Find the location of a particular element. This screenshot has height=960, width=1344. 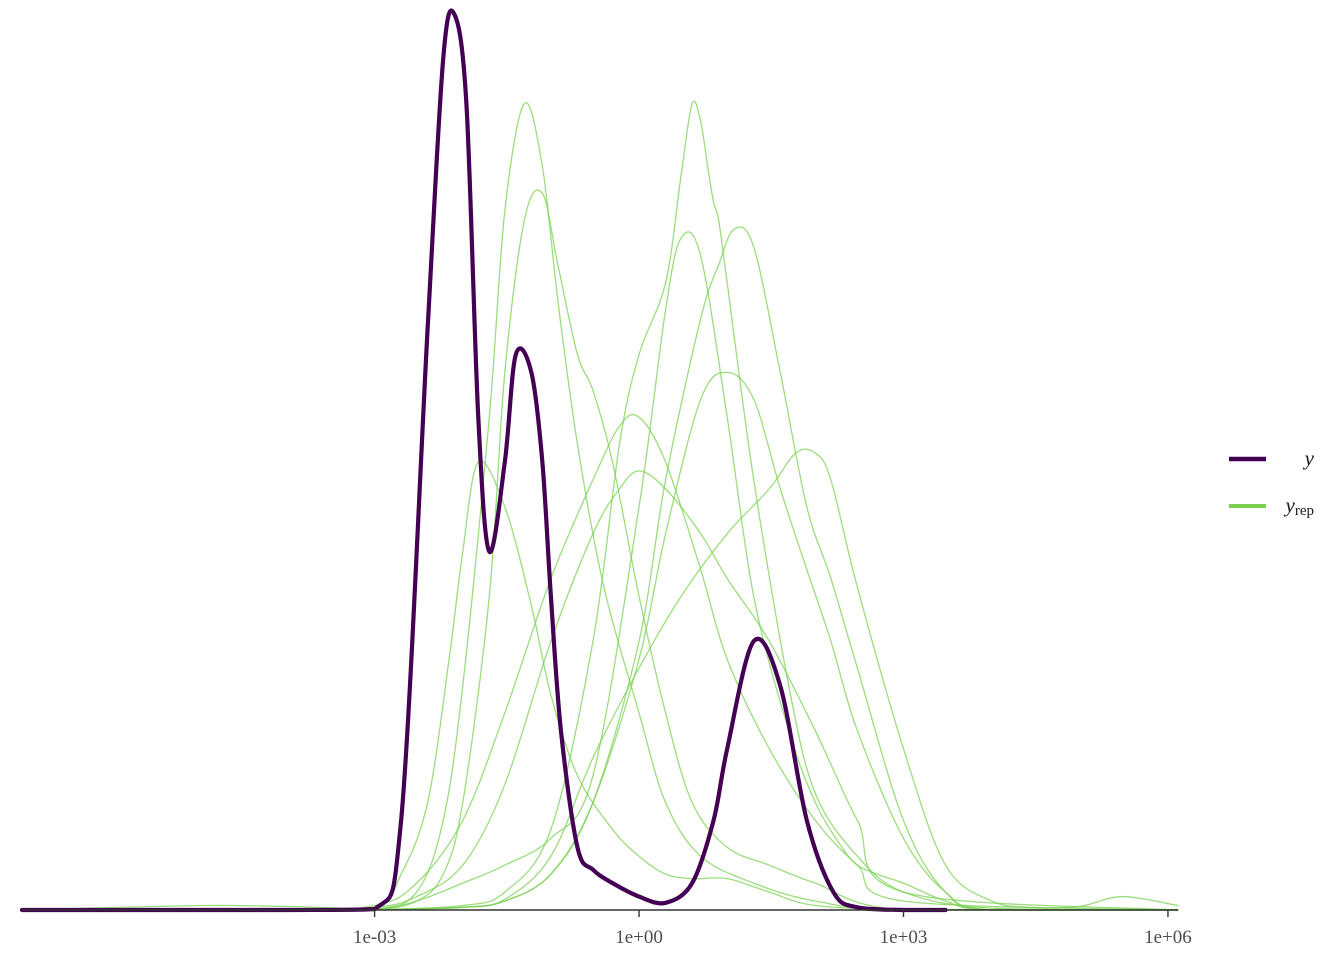

legend: y yrep is located at coordinates (1272, 482).